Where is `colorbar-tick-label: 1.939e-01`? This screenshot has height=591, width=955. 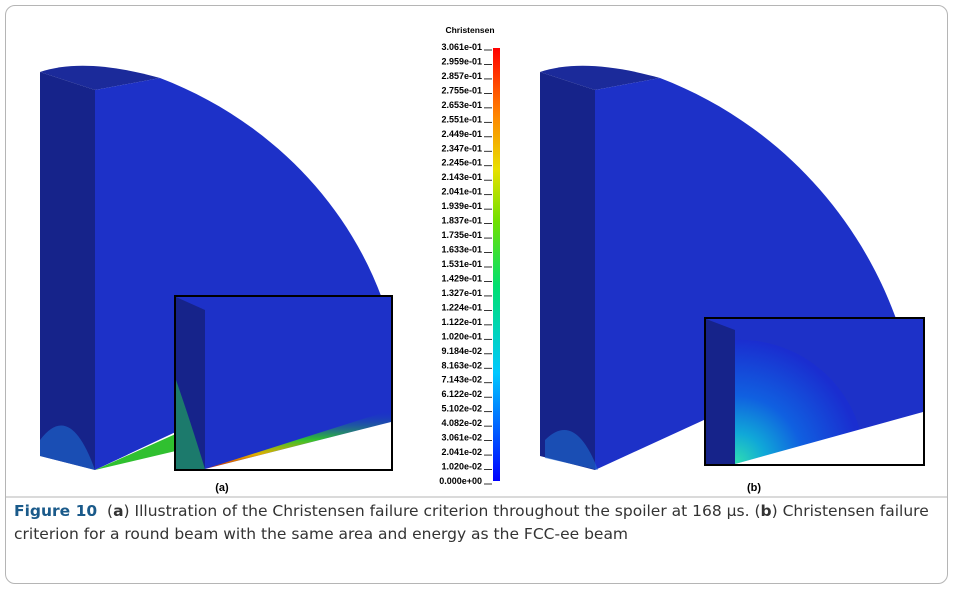 colorbar-tick-label: 1.939e-01 is located at coordinates (461, 206).